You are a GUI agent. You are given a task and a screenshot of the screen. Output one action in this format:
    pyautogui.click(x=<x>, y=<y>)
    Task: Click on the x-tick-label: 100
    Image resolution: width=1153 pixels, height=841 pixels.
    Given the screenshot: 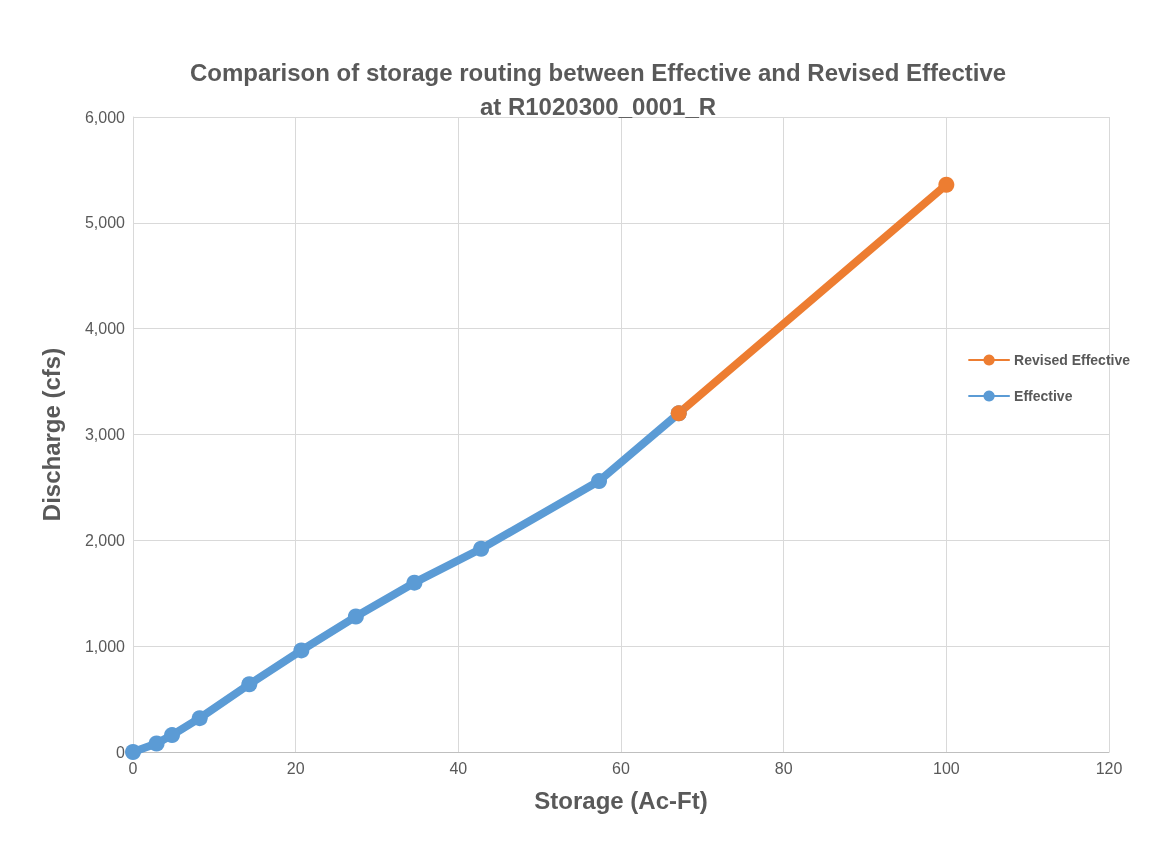 What is the action you would take?
    pyautogui.click(x=946, y=768)
    